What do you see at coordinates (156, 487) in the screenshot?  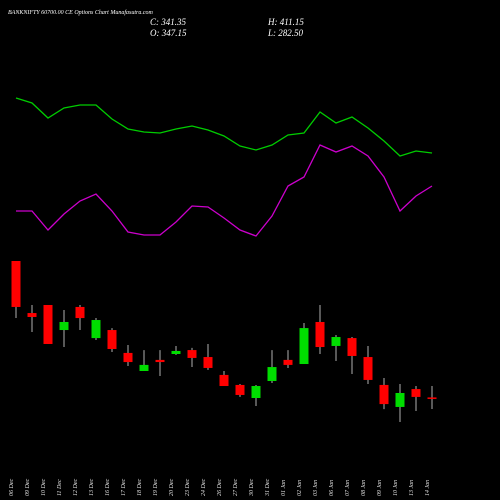 I see `x-tick-label: 19 Dec` at bounding box center [156, 487].